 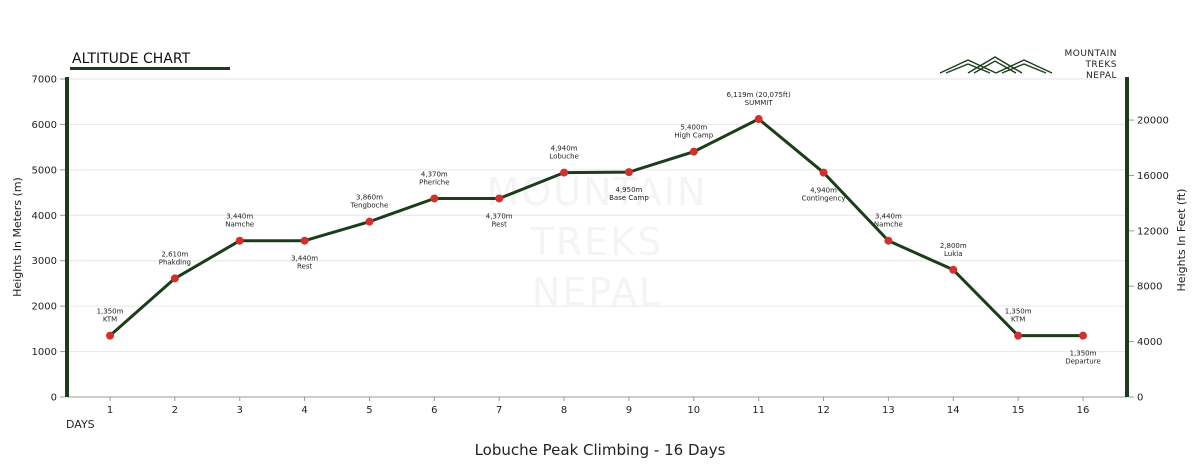 What do you see at coordinates (693, 128) in the screenshot?
I see `point-label-value: 5,400m` at bounding box center [693, 128].